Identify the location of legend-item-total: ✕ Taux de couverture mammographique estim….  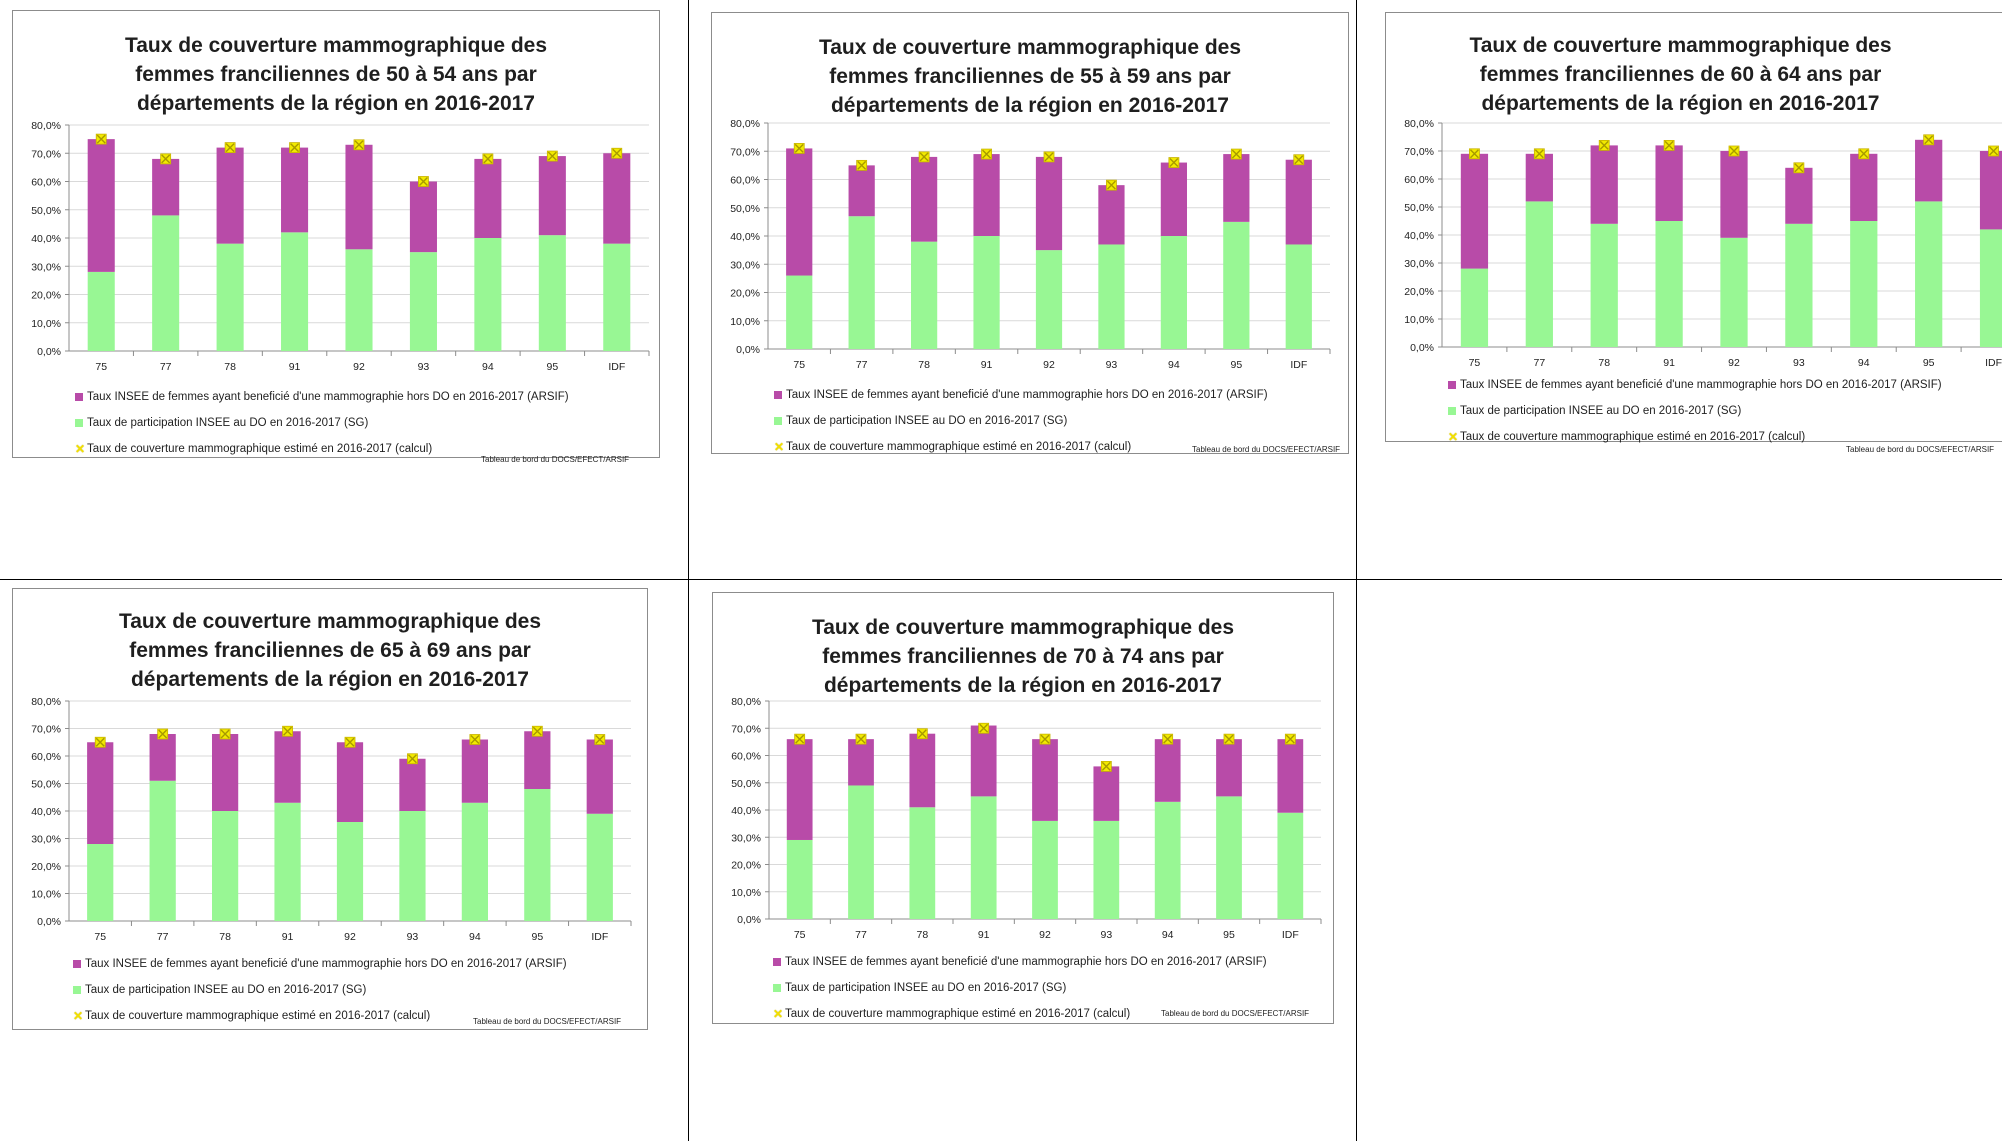
(1020, 1014).